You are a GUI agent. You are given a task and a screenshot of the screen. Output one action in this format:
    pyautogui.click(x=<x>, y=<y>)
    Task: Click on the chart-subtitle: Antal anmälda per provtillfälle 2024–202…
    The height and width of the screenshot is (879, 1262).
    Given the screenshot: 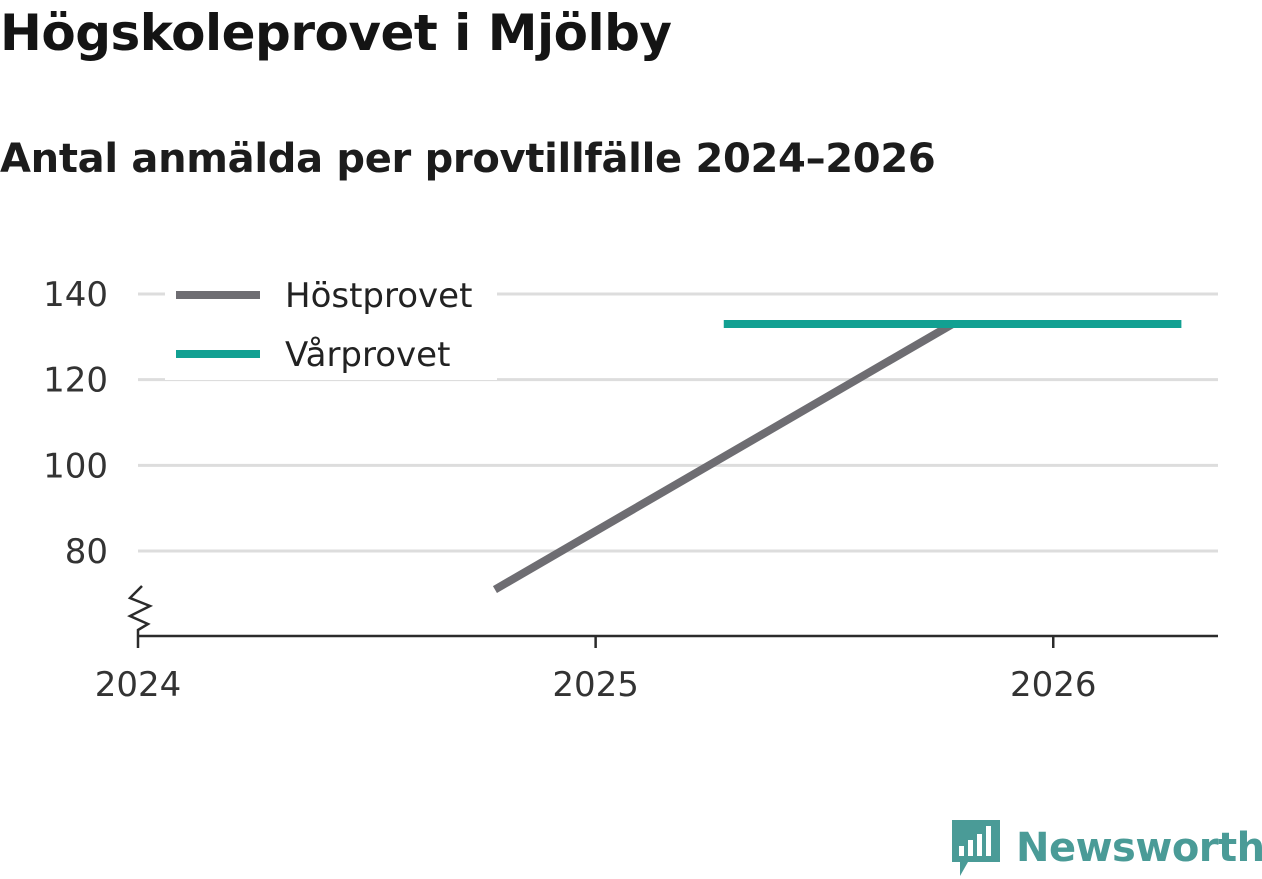 What is the action you would take?
    pyautogui.click(x=468, y=159)
    